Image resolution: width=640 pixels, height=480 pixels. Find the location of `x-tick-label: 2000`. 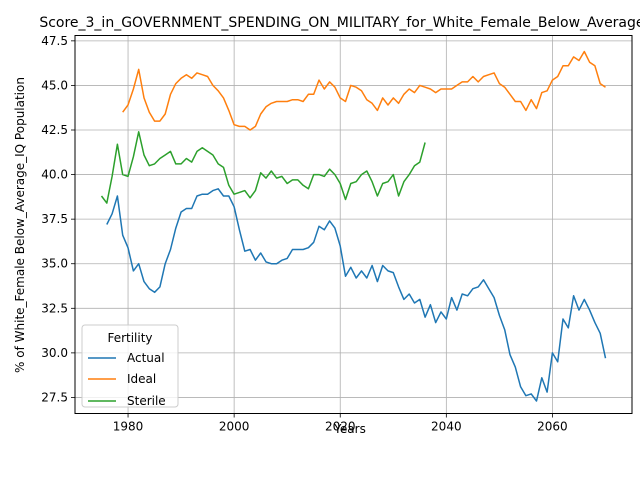

x-tick-label: 2000 is located at coordinates (234, 427).